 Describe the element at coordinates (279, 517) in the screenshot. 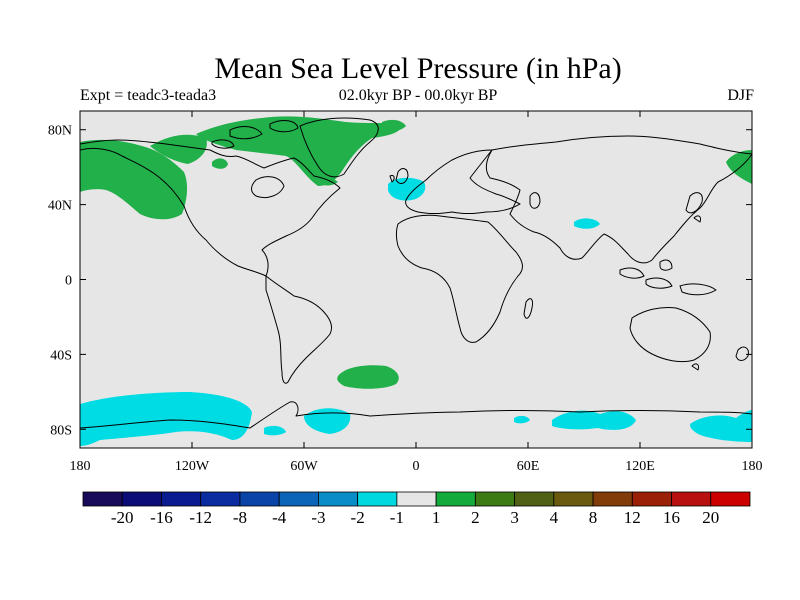

I see `colorbar-label: -4` at that location.